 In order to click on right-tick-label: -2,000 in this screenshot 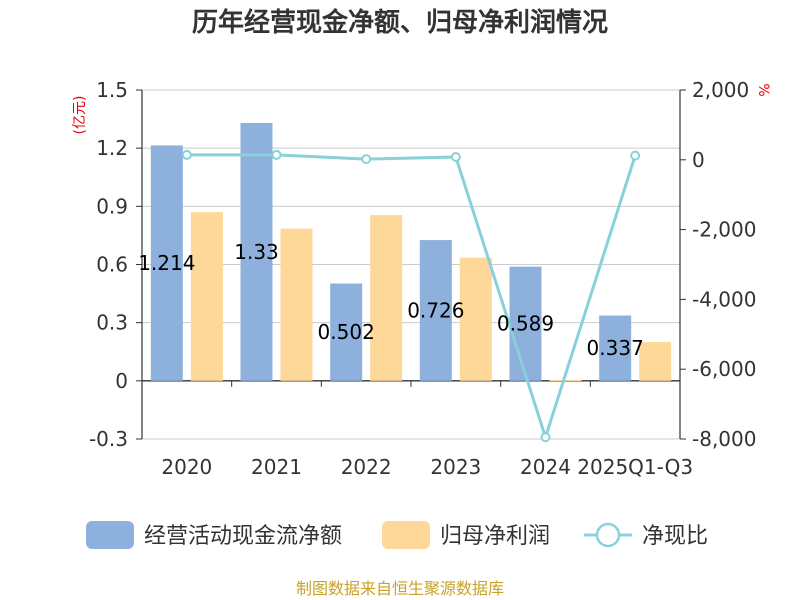, I will do `click(724, 230)`.